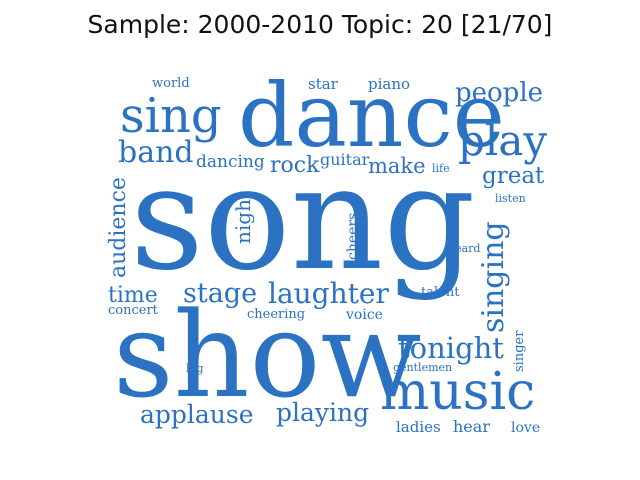 Image resolution: width=640 pixels, height=480 pixels. I want to click on word-singing: singing, so click(493, 277).